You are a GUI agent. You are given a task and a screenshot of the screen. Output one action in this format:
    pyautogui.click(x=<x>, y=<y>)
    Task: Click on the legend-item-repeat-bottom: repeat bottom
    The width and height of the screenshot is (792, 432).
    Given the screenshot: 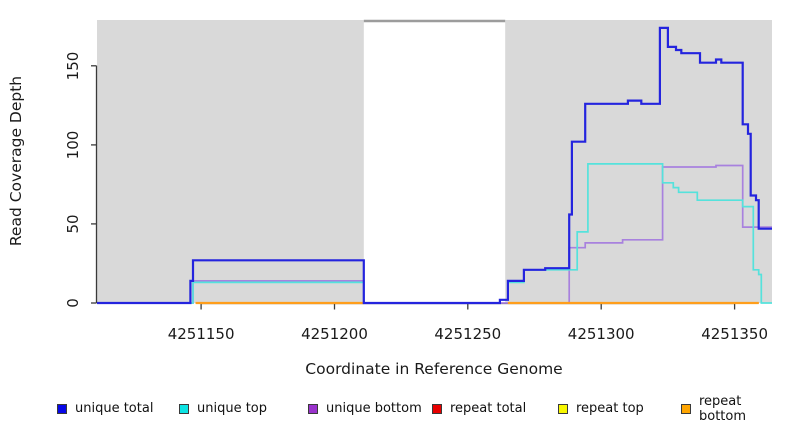 What is the action you would take?
    pyautogui.click(x=736, y=409)
    